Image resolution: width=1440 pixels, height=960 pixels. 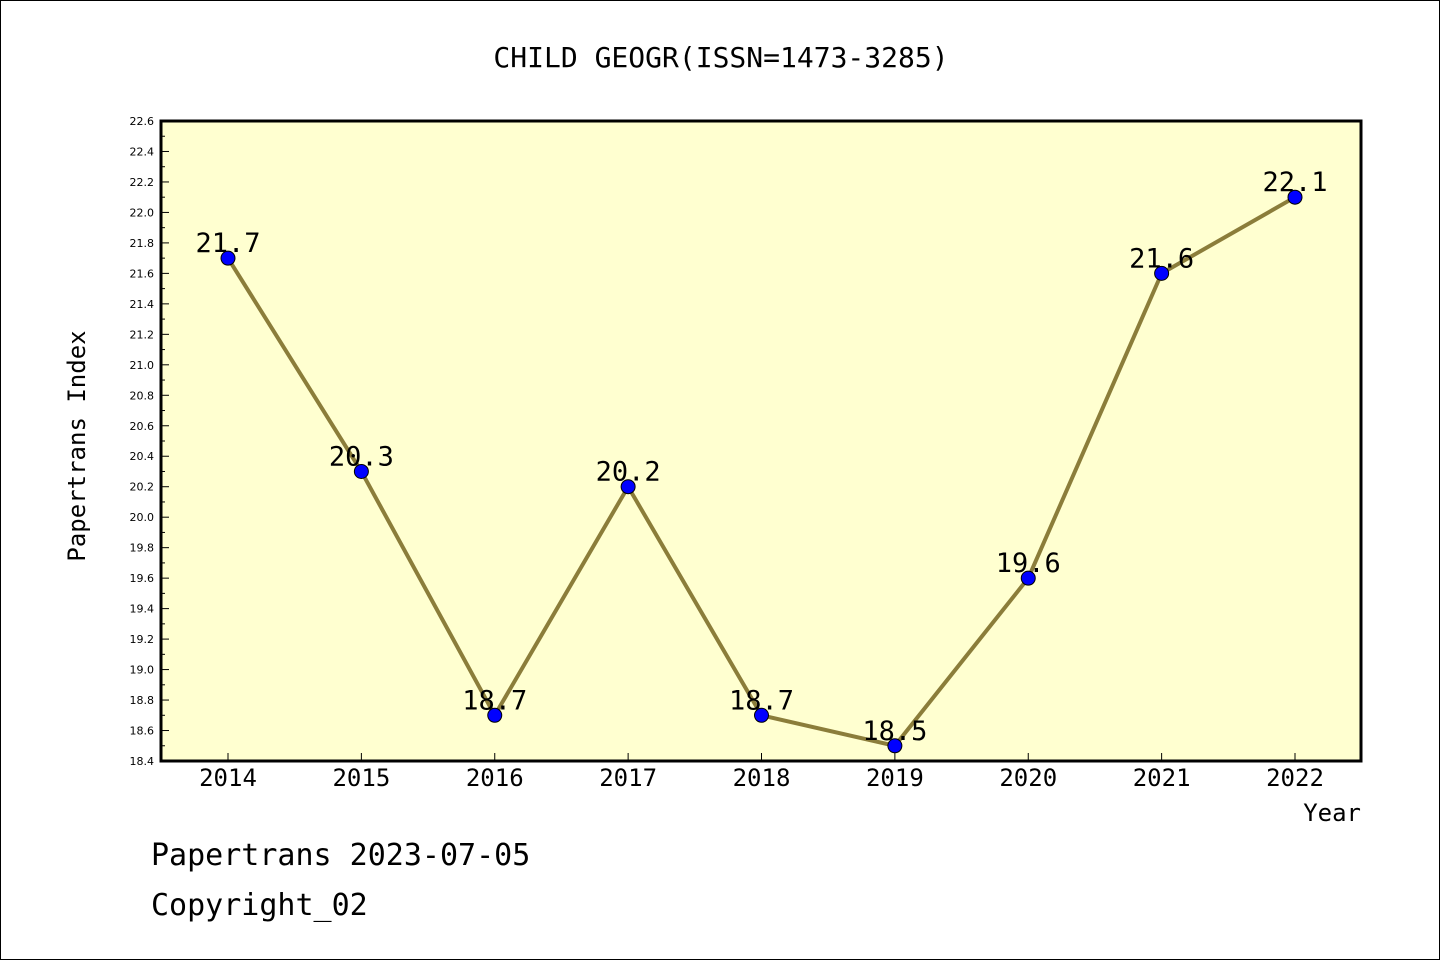 What do you see at coordinates (361, 456) in the screenshot?
I see `data-label: 20.3` at bounding box center [361, 456].